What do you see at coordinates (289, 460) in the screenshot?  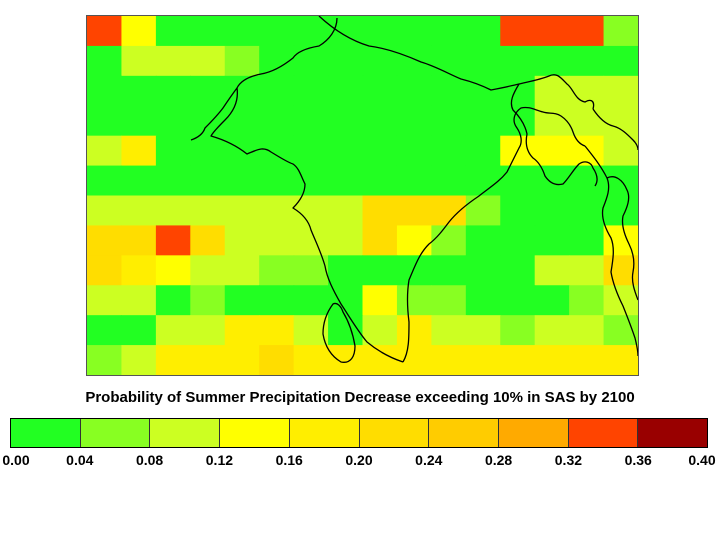 I see `colorbar-tick-label: 0.16` at bounding box center [289, 460].